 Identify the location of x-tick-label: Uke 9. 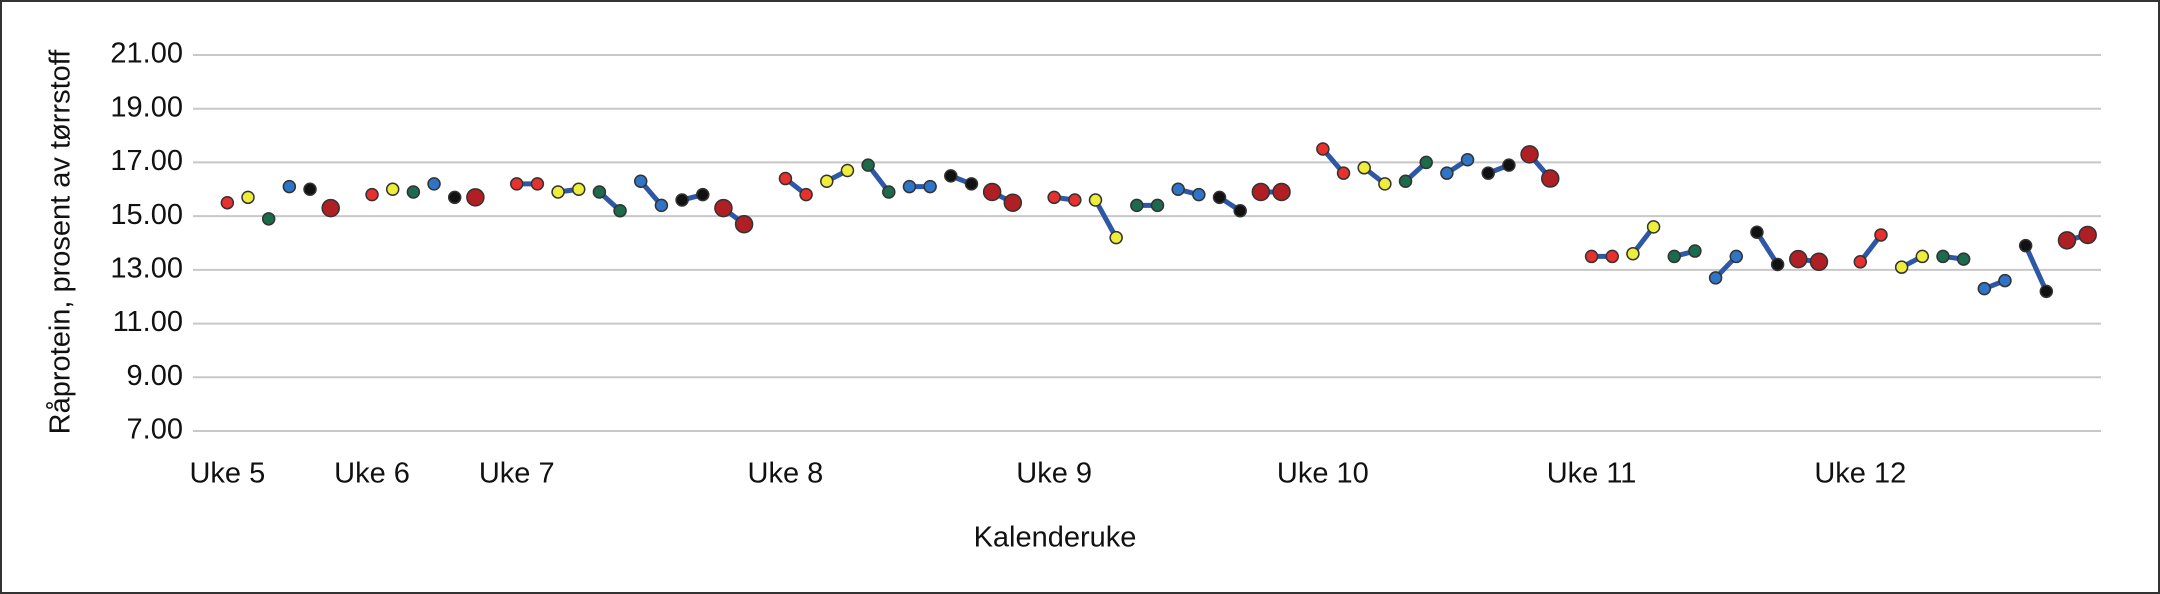
(1054, 474).